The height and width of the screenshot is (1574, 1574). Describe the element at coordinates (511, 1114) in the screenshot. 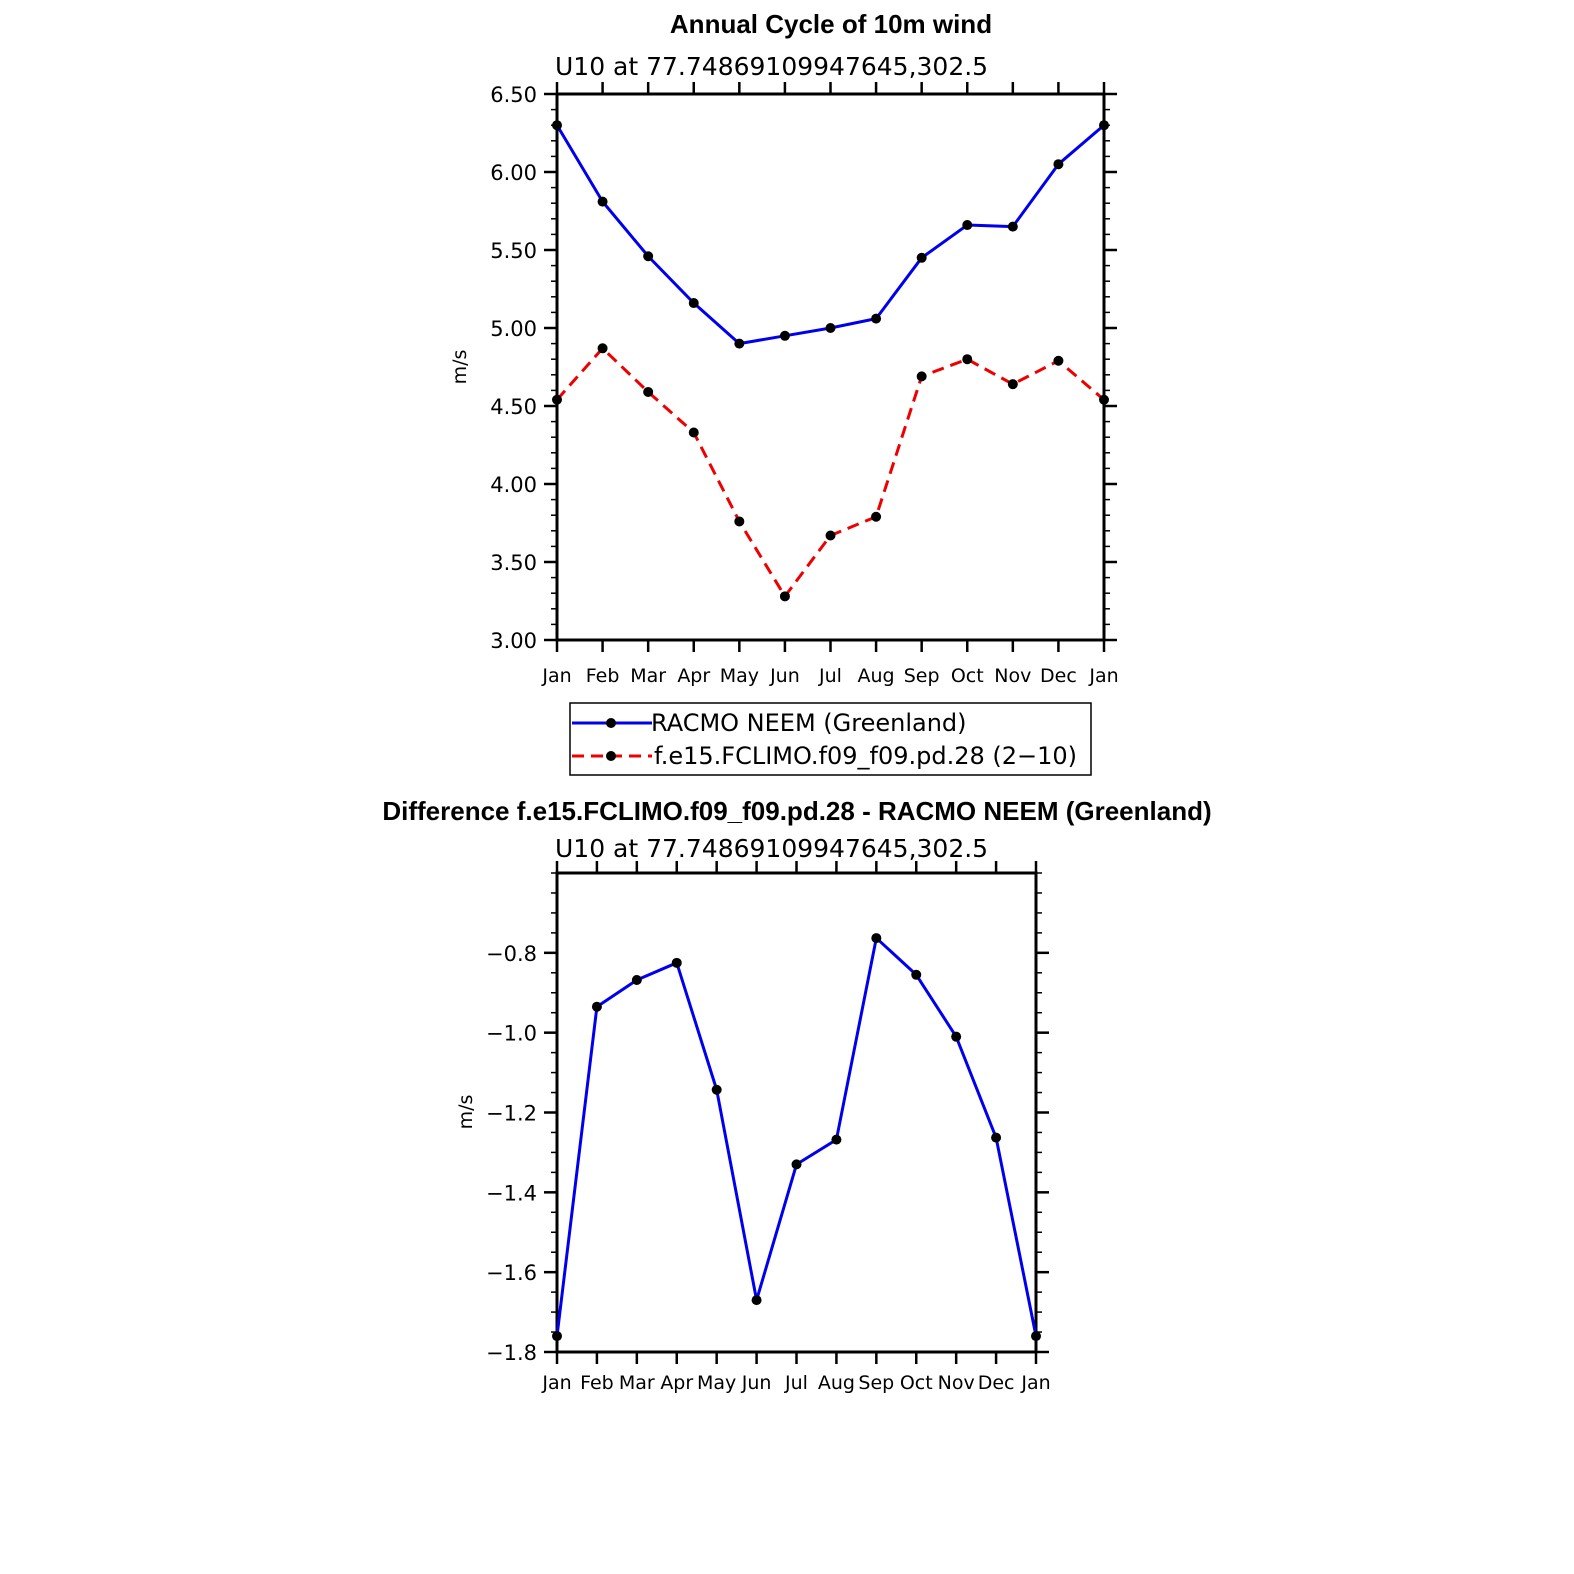

I see `chart2-ytick-label: −1.2` at that location.